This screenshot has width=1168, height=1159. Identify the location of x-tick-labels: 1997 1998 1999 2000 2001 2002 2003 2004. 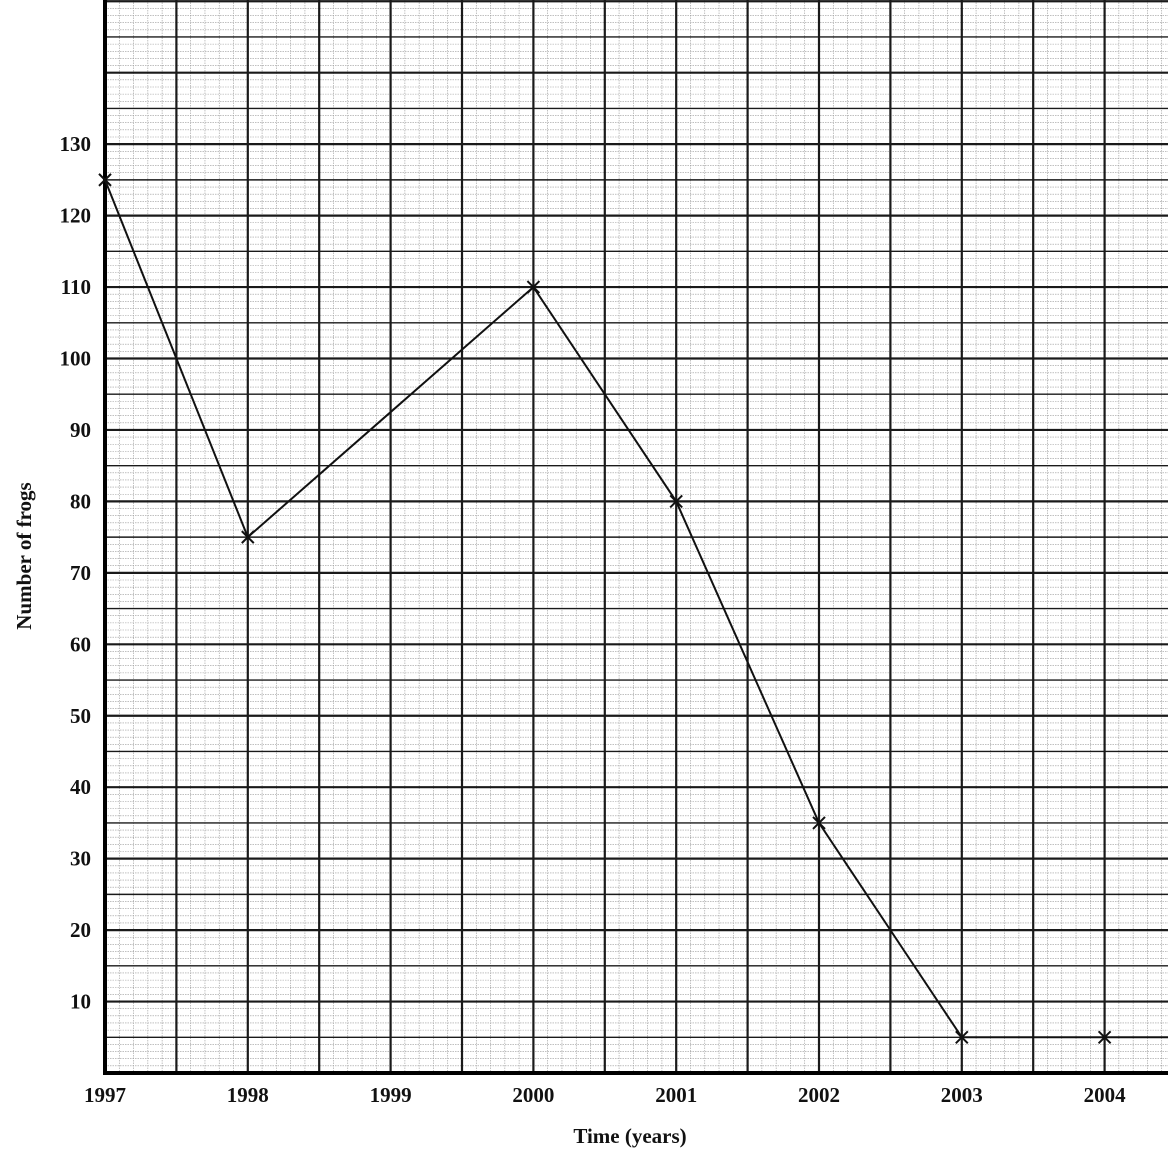
(605, 1095).